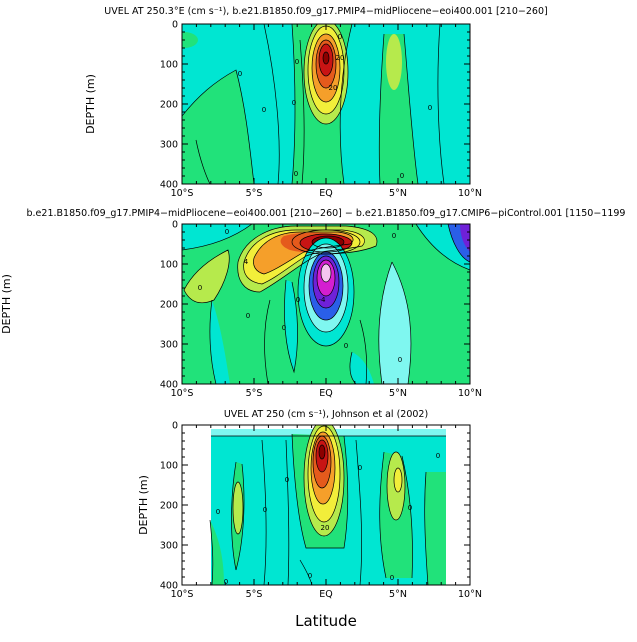 Image resolution: width=637 pixels, height=642 pixels. I want to click on panel-3-contours, so click(327, 505).